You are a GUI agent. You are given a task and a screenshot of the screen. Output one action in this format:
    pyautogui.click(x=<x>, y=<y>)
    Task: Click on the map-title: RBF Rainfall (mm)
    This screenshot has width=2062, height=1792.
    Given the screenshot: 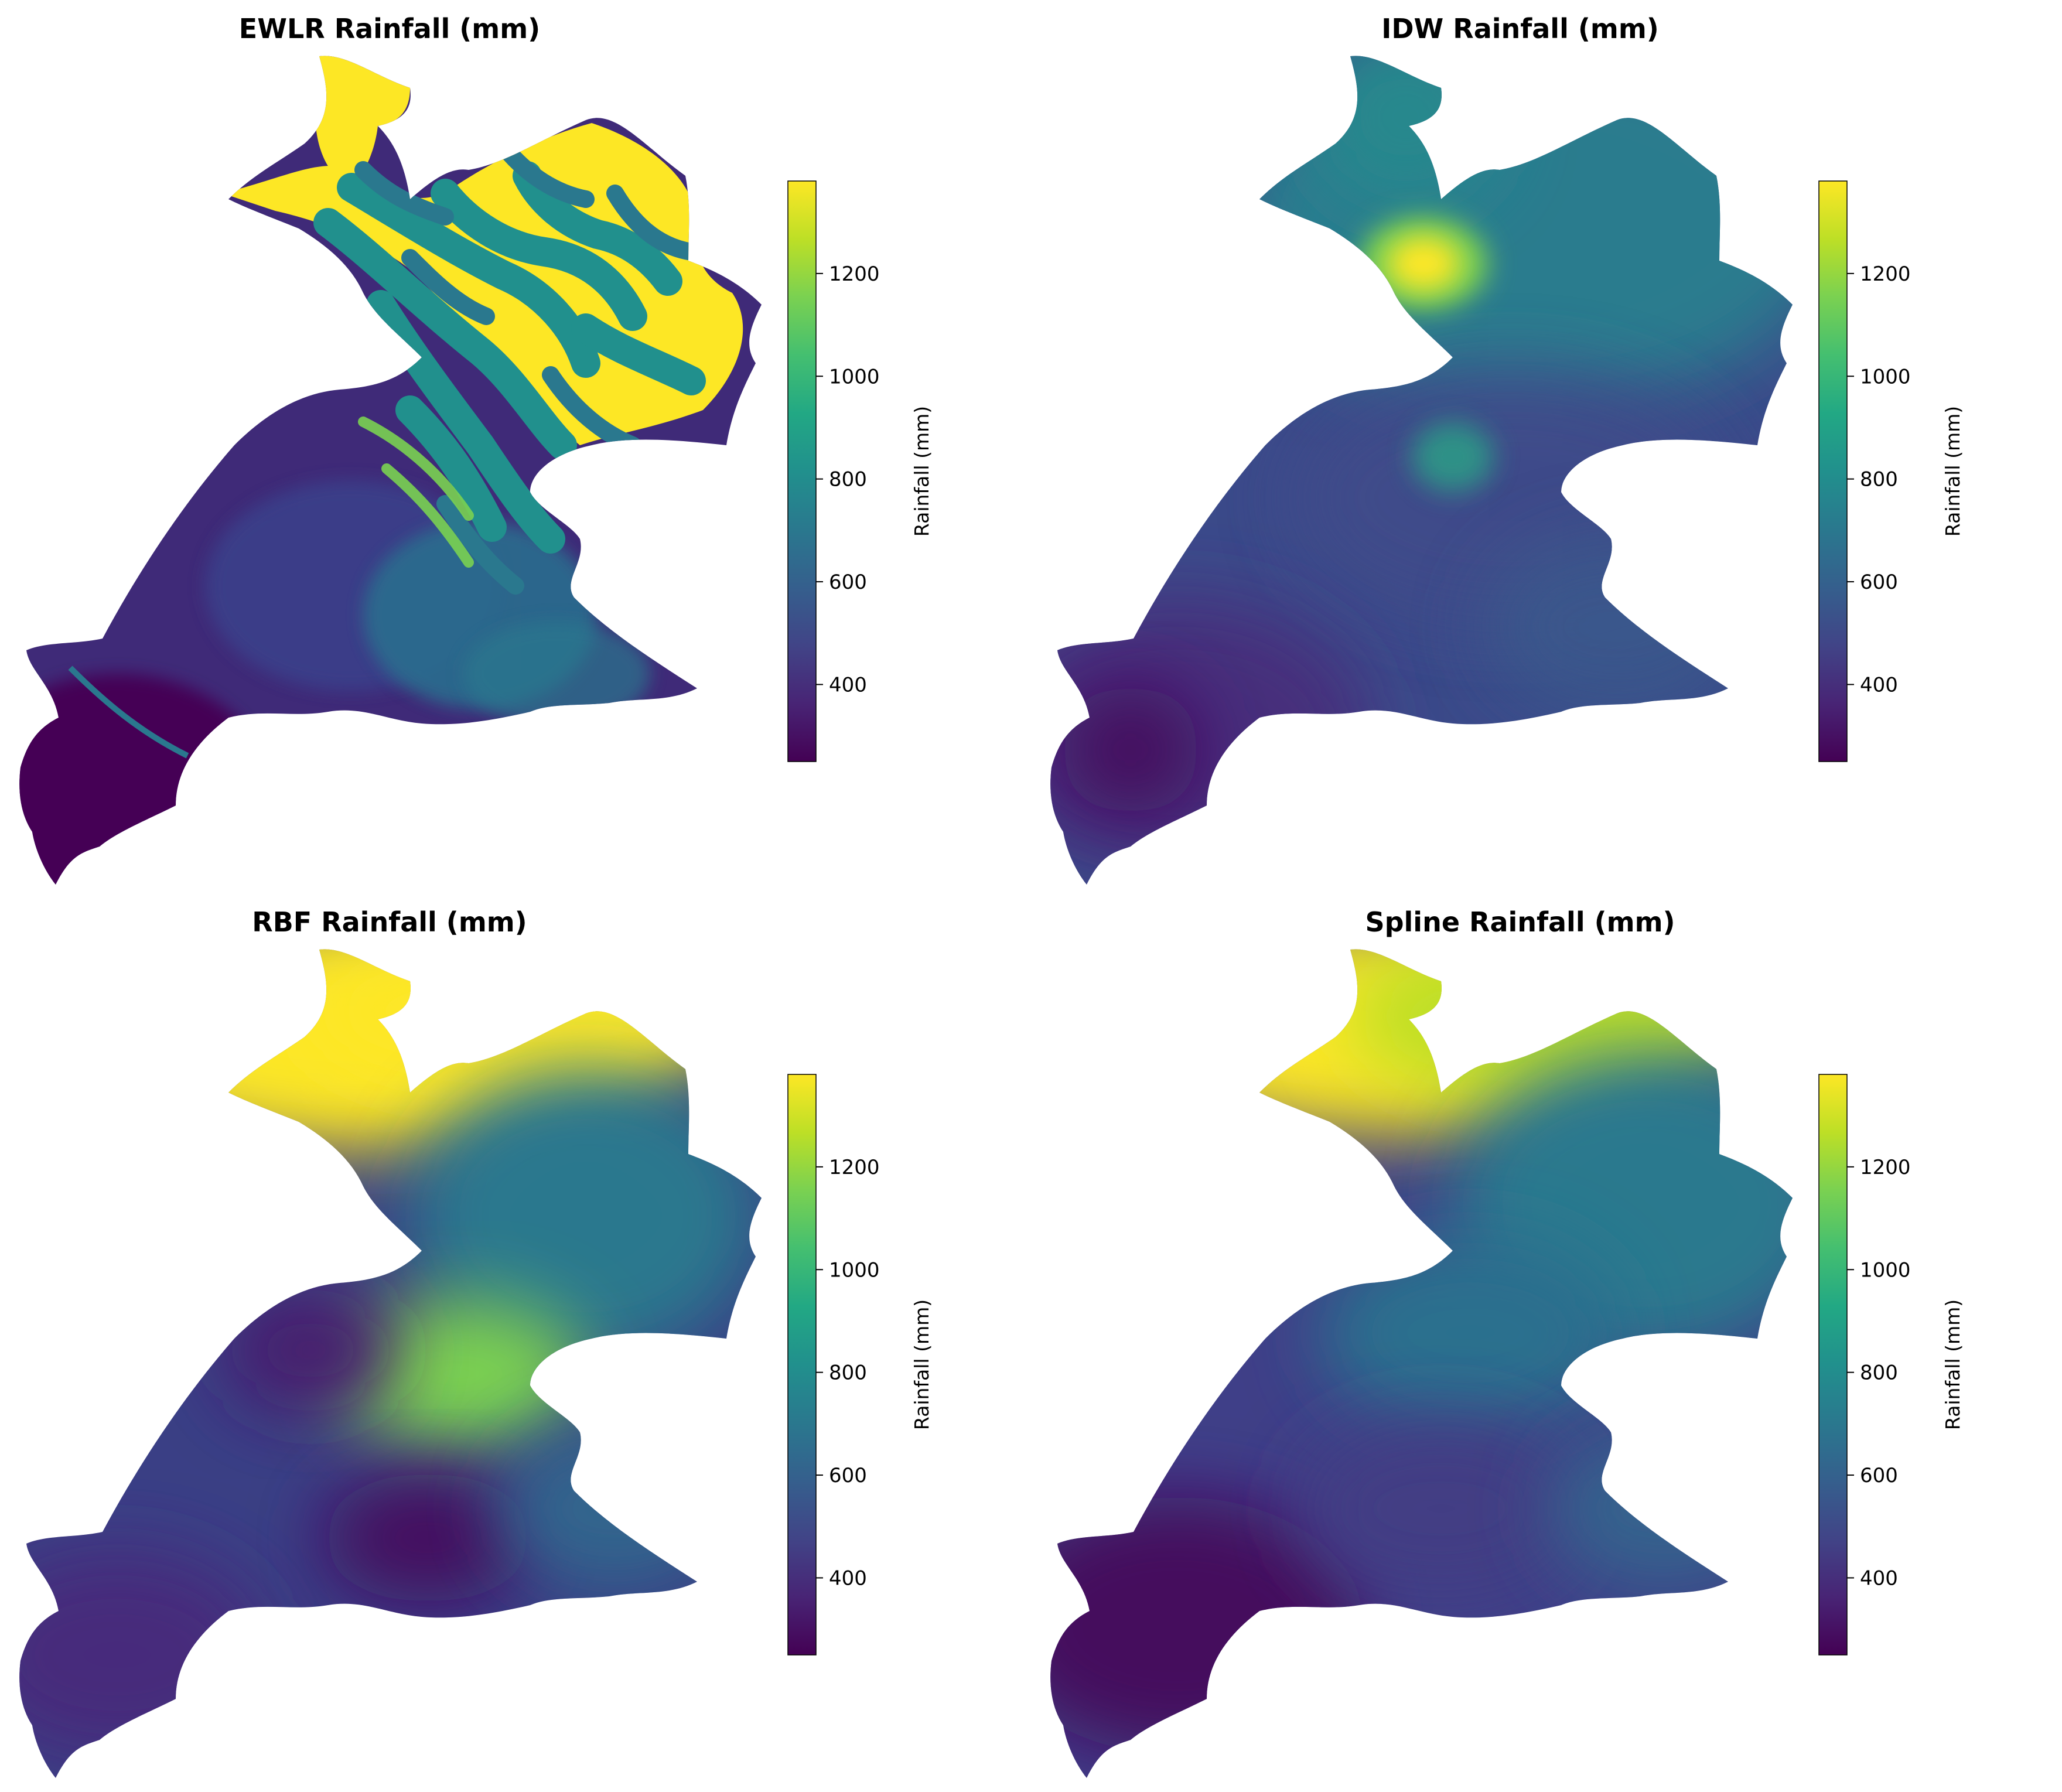 What is the action you would take?
    pyautogui.click(x=389, y=922)
    